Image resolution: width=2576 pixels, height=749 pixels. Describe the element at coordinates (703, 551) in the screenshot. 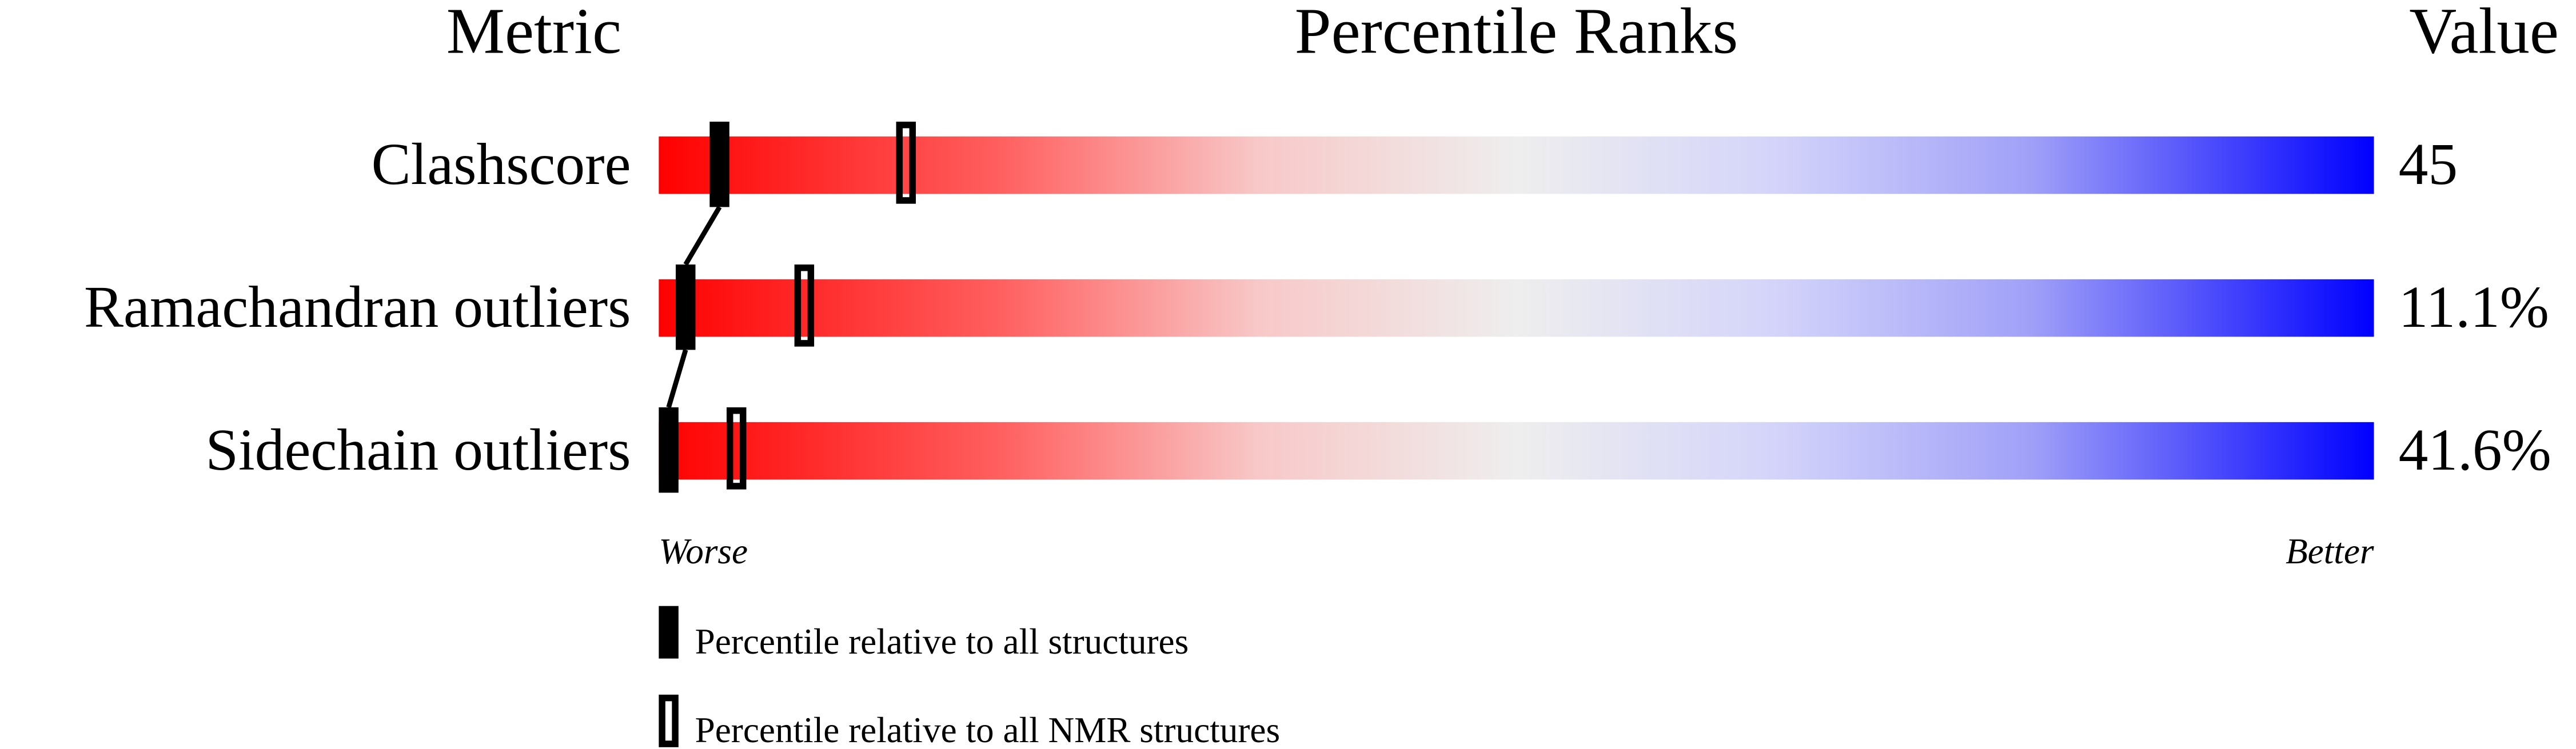

I see `axis-label-worse: Worse` at that location.